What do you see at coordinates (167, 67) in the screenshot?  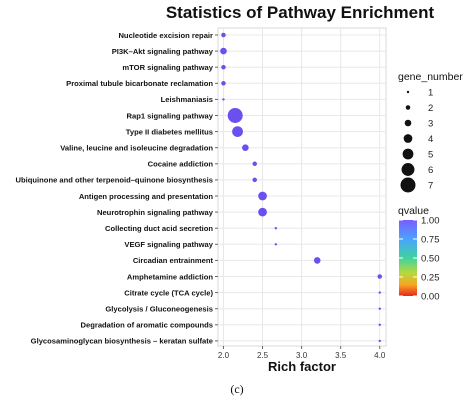 I see `pathway-label: mTOR signaling pathway` at bounding box center [167, 67].